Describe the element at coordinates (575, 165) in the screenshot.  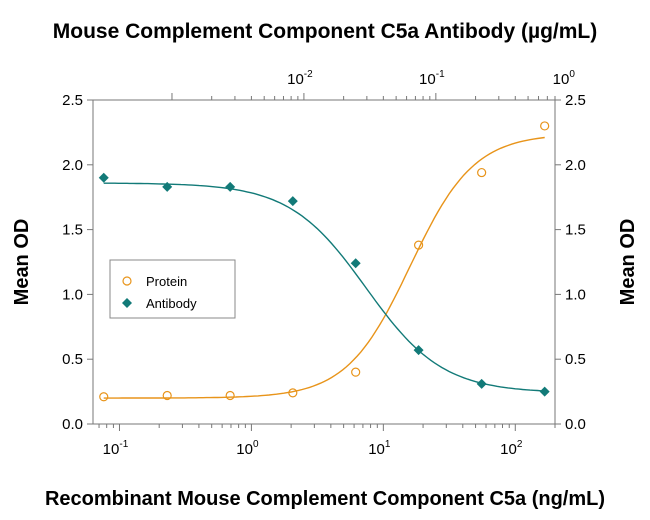
I see `y-tick-label-right: 2.0` at that location.